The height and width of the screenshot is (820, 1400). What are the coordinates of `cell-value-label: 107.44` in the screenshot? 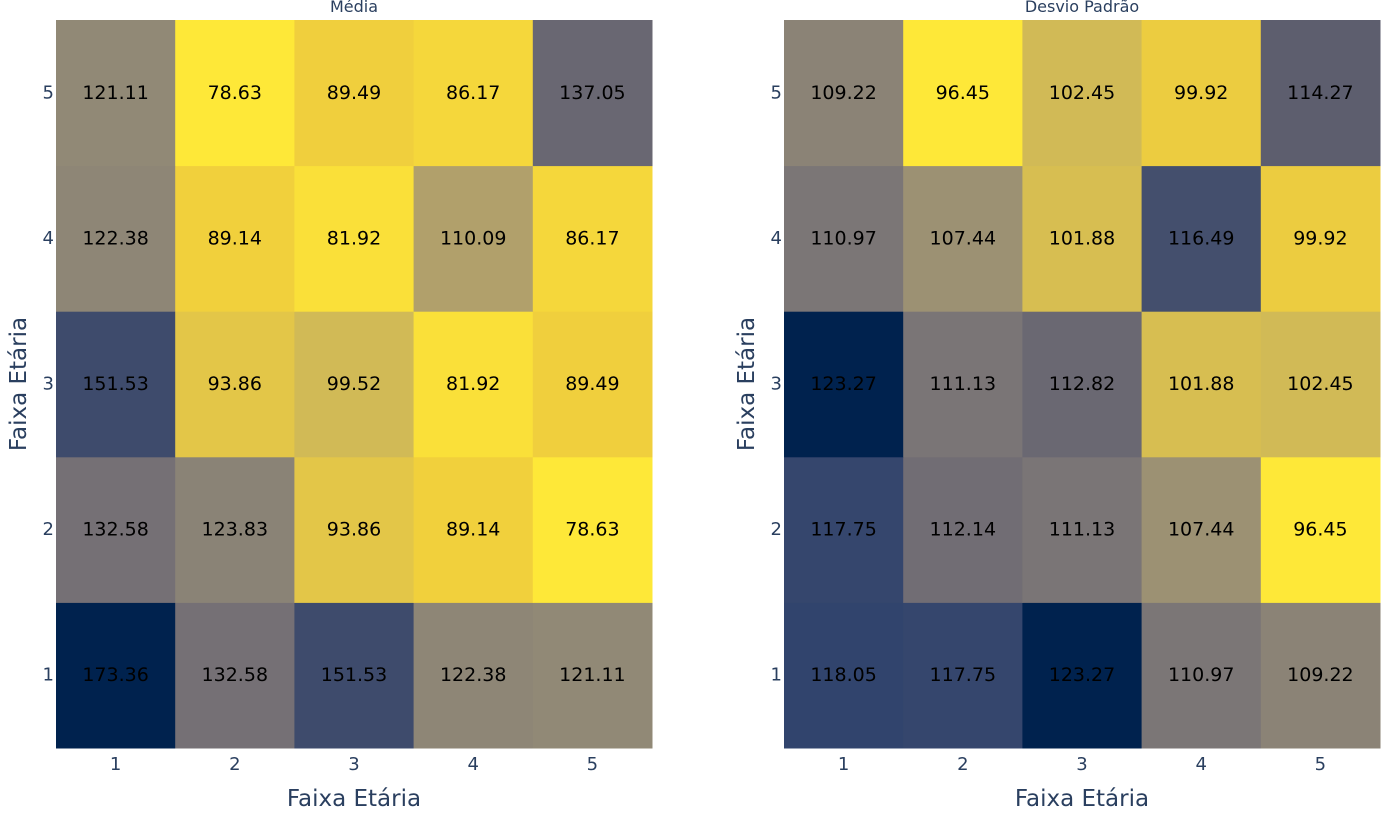 It's located at (963, 238).